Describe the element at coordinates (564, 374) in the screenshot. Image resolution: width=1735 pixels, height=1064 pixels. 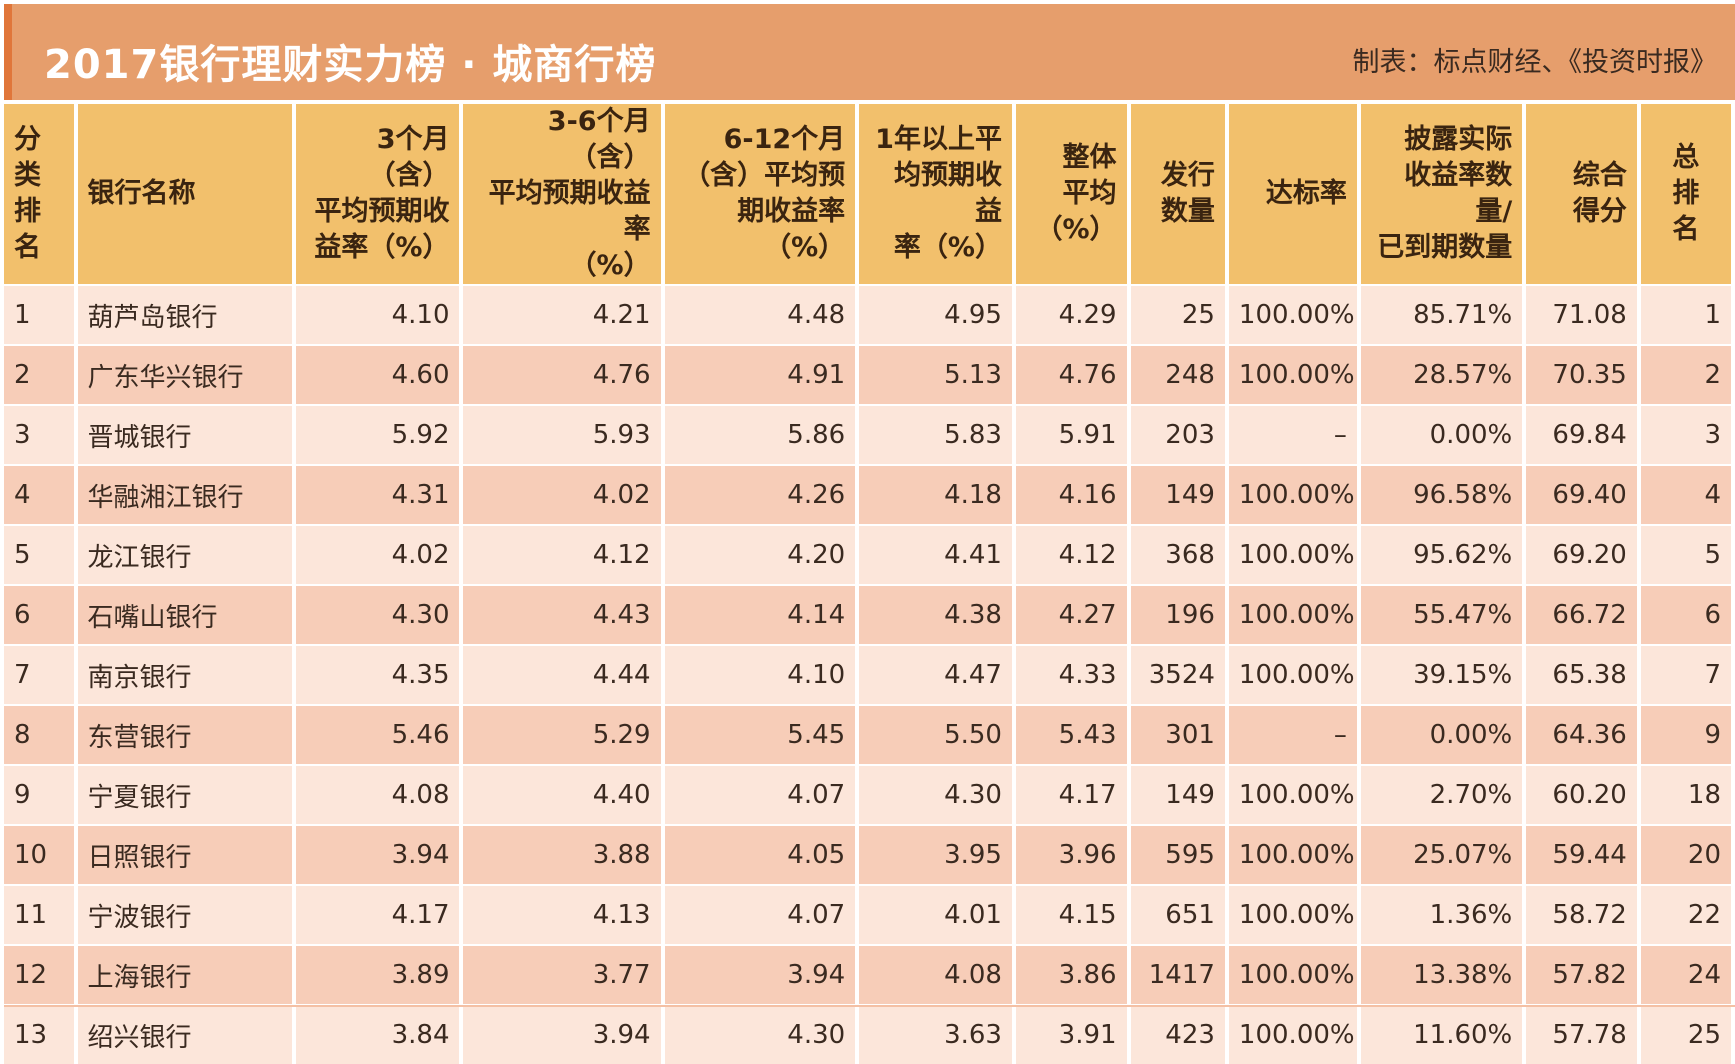
I see `cell-yield-3-6m: 4.76` at that location.